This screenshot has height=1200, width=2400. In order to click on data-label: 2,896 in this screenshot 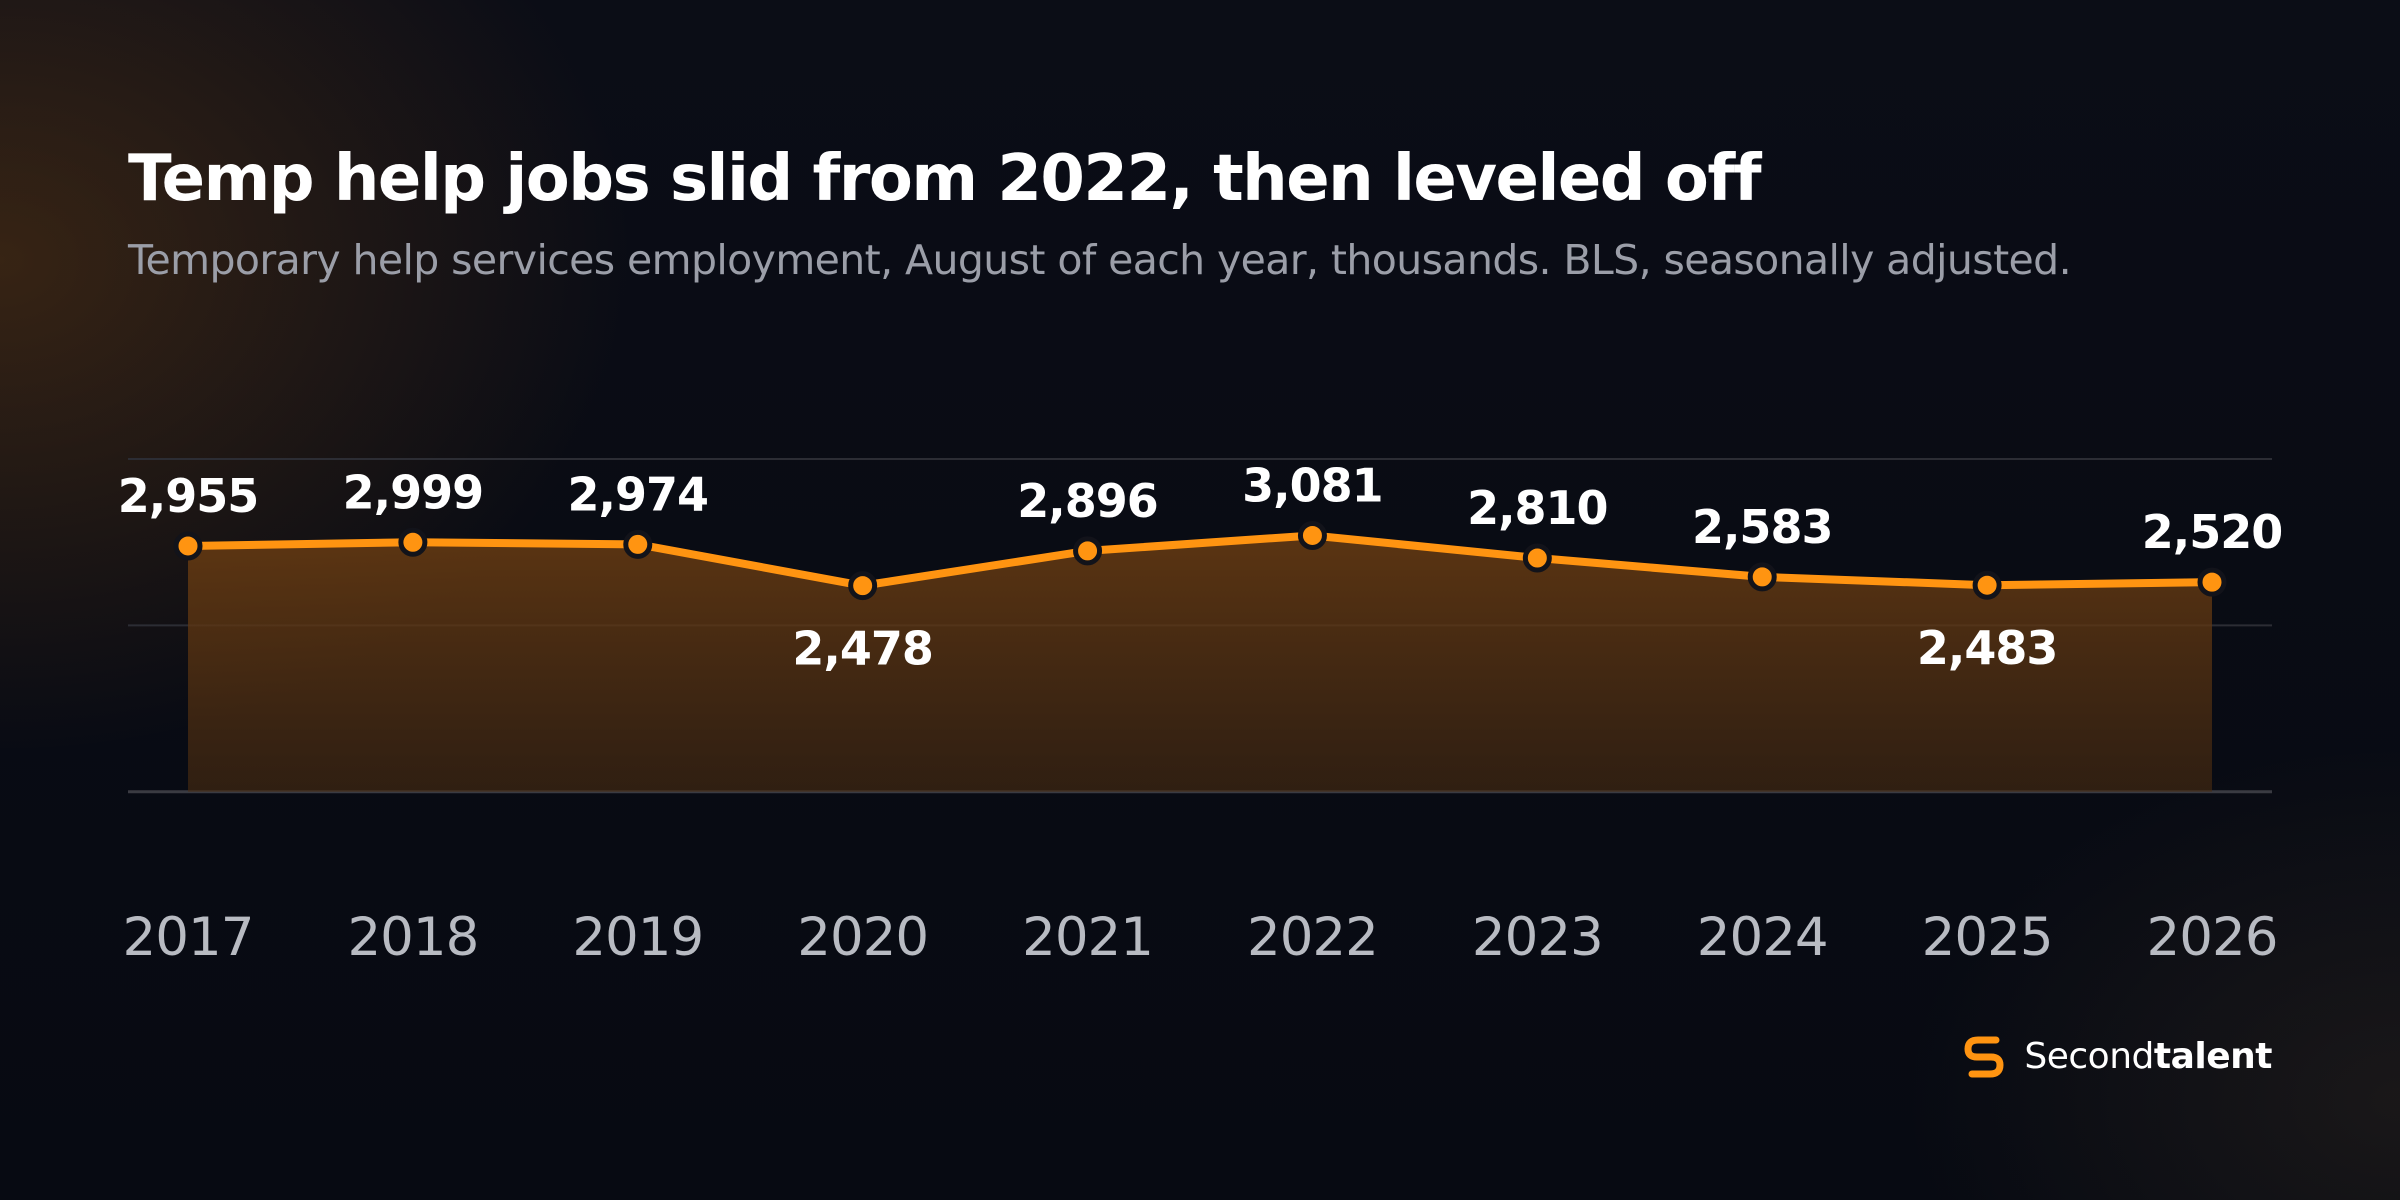, I will do `click(1087, 501)`.